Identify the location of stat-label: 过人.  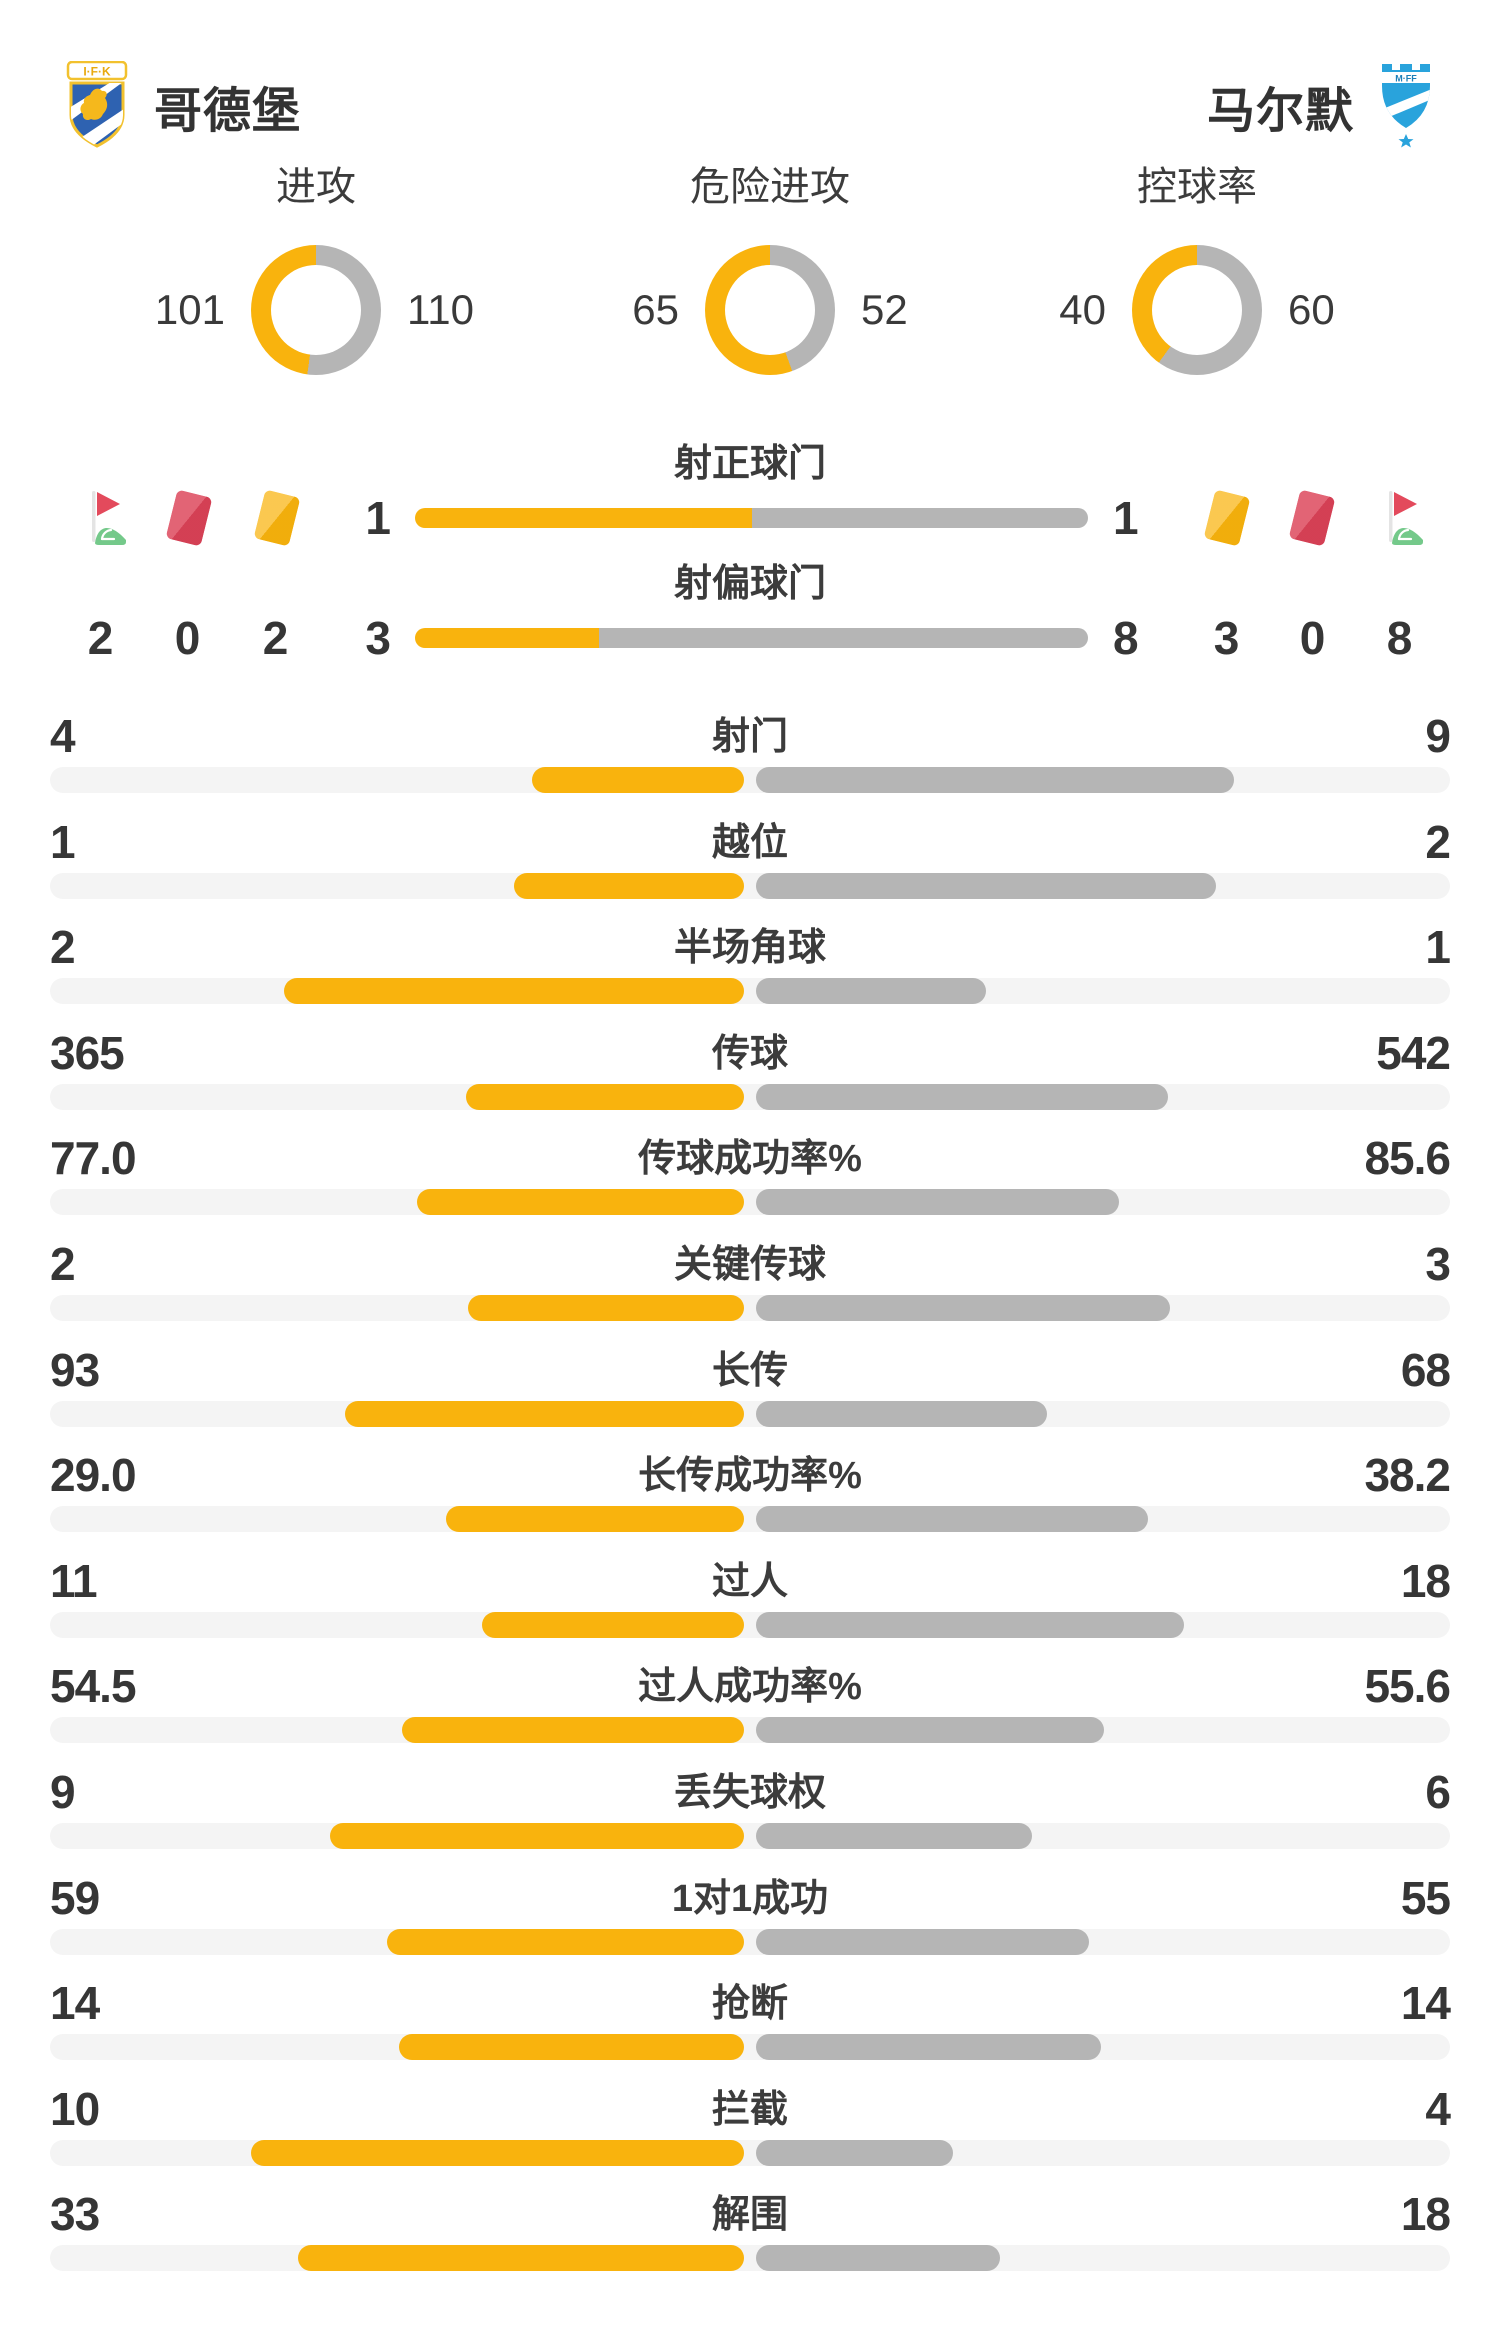
(749, 1581).